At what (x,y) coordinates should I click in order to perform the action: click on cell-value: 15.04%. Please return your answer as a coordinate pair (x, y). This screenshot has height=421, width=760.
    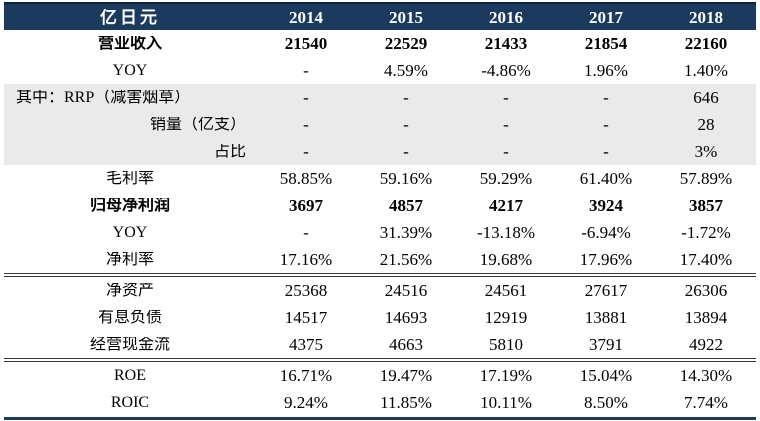
    Looking at the image, I should click on (606, 375).